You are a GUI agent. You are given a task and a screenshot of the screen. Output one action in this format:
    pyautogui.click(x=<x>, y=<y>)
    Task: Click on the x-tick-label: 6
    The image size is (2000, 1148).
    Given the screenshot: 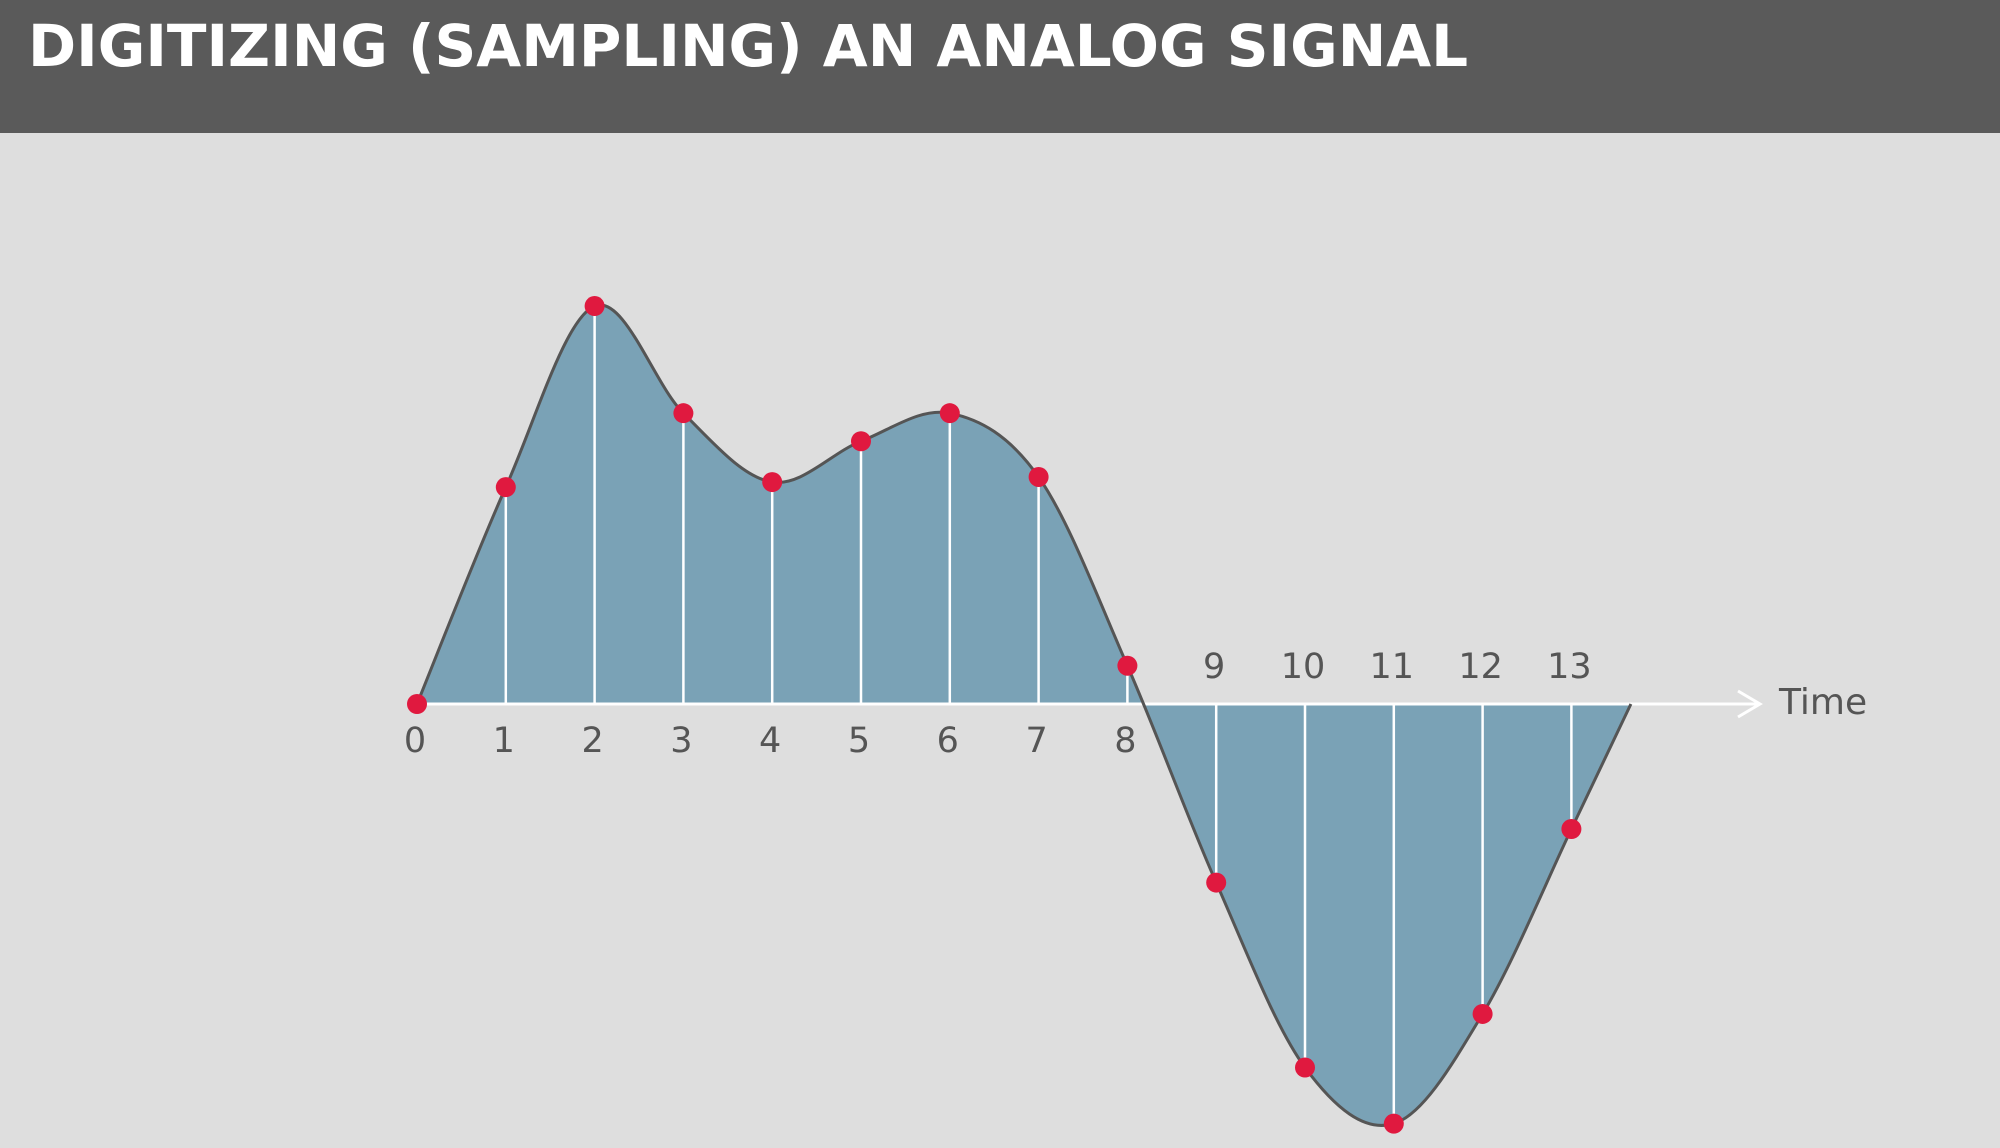 What is the action you would take?
    pyautogui.click(x=948, y=741)
    